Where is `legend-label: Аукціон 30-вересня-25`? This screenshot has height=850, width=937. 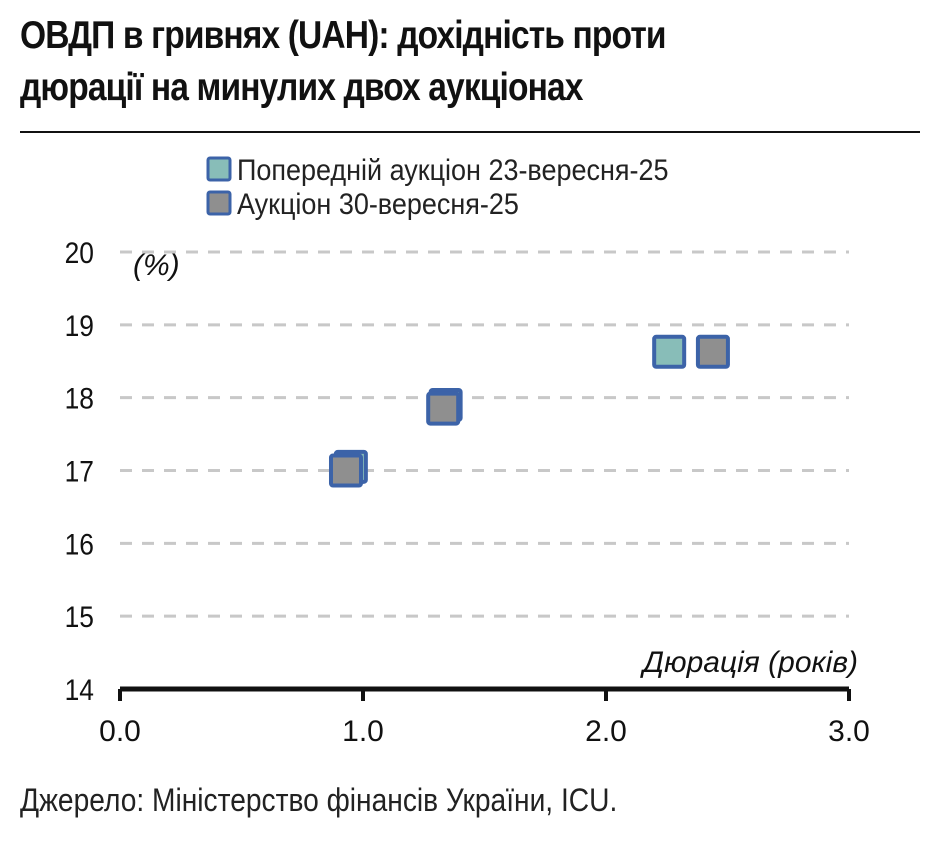
legend-label: Аукціон 30-вересня-25 is located at coordinates (378, 205).